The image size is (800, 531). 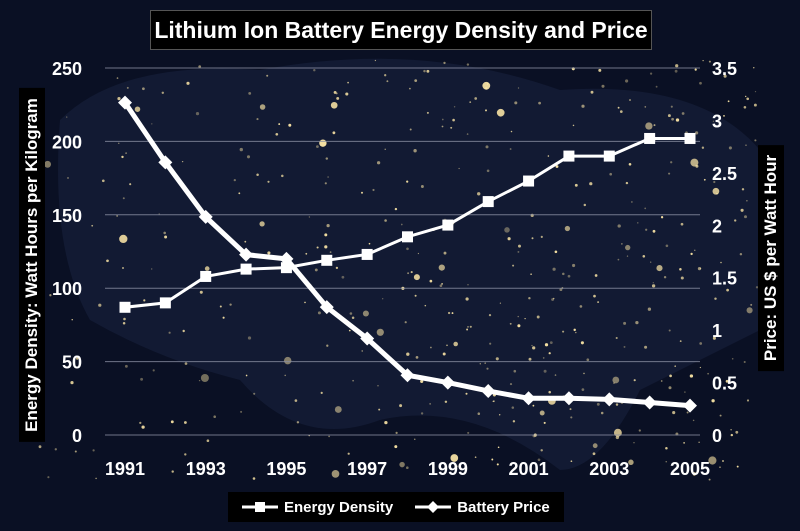 I want to click on x-tick-label: 1991, so click(x=125, y=469).